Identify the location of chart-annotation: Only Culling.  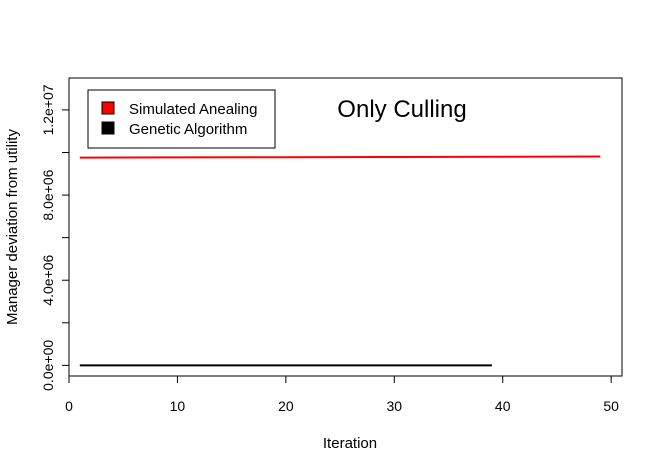
(401, 109).